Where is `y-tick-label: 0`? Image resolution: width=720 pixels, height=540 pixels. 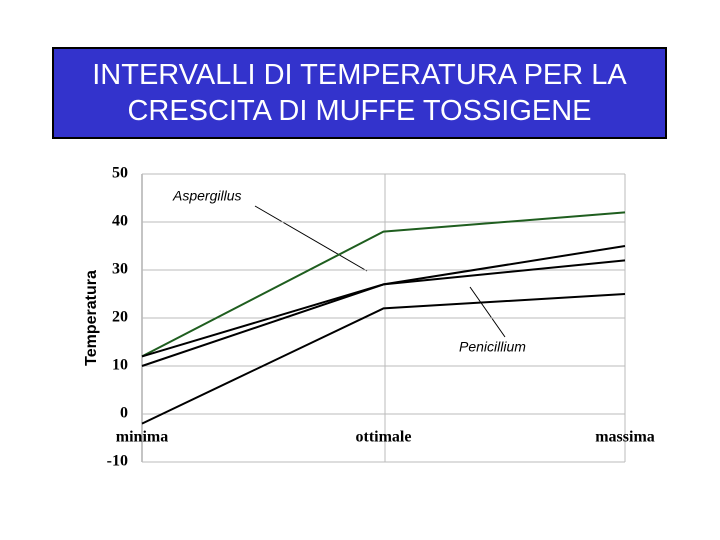
y-tick-label: 0 is located at coordinates (124, 413).